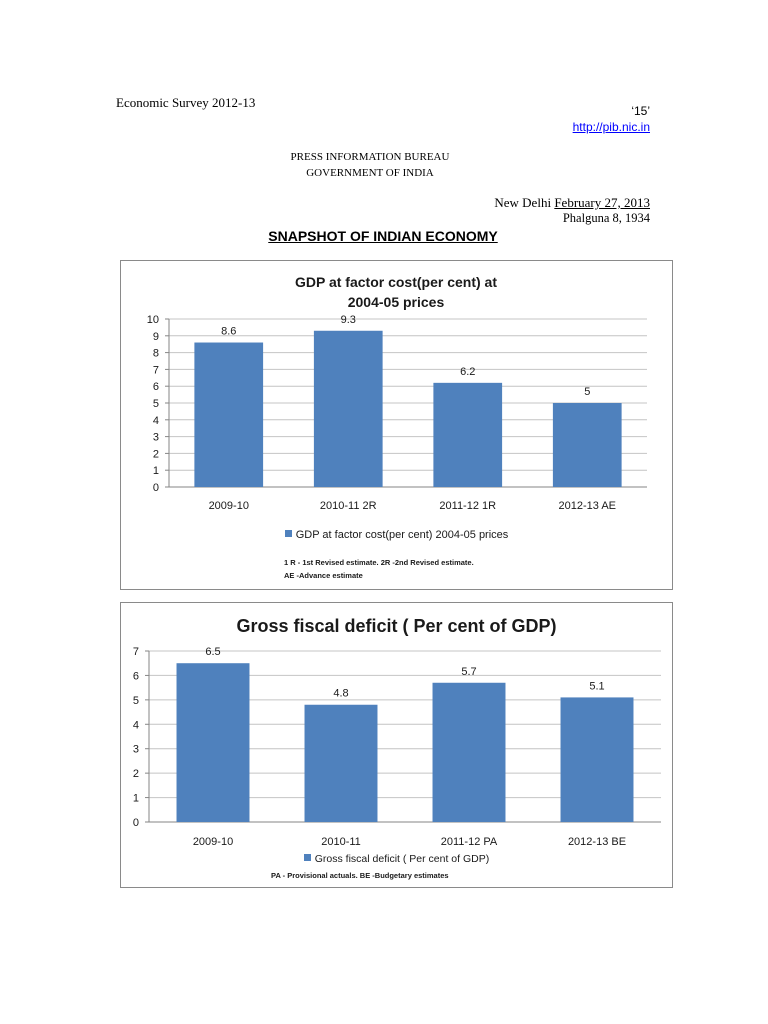 The height and width of the screenshot is (1024, 768). What do you see at coordinates (468, 672) in the screenshot?
I see `data-label: 5.7` at bounding box center [468, 672].